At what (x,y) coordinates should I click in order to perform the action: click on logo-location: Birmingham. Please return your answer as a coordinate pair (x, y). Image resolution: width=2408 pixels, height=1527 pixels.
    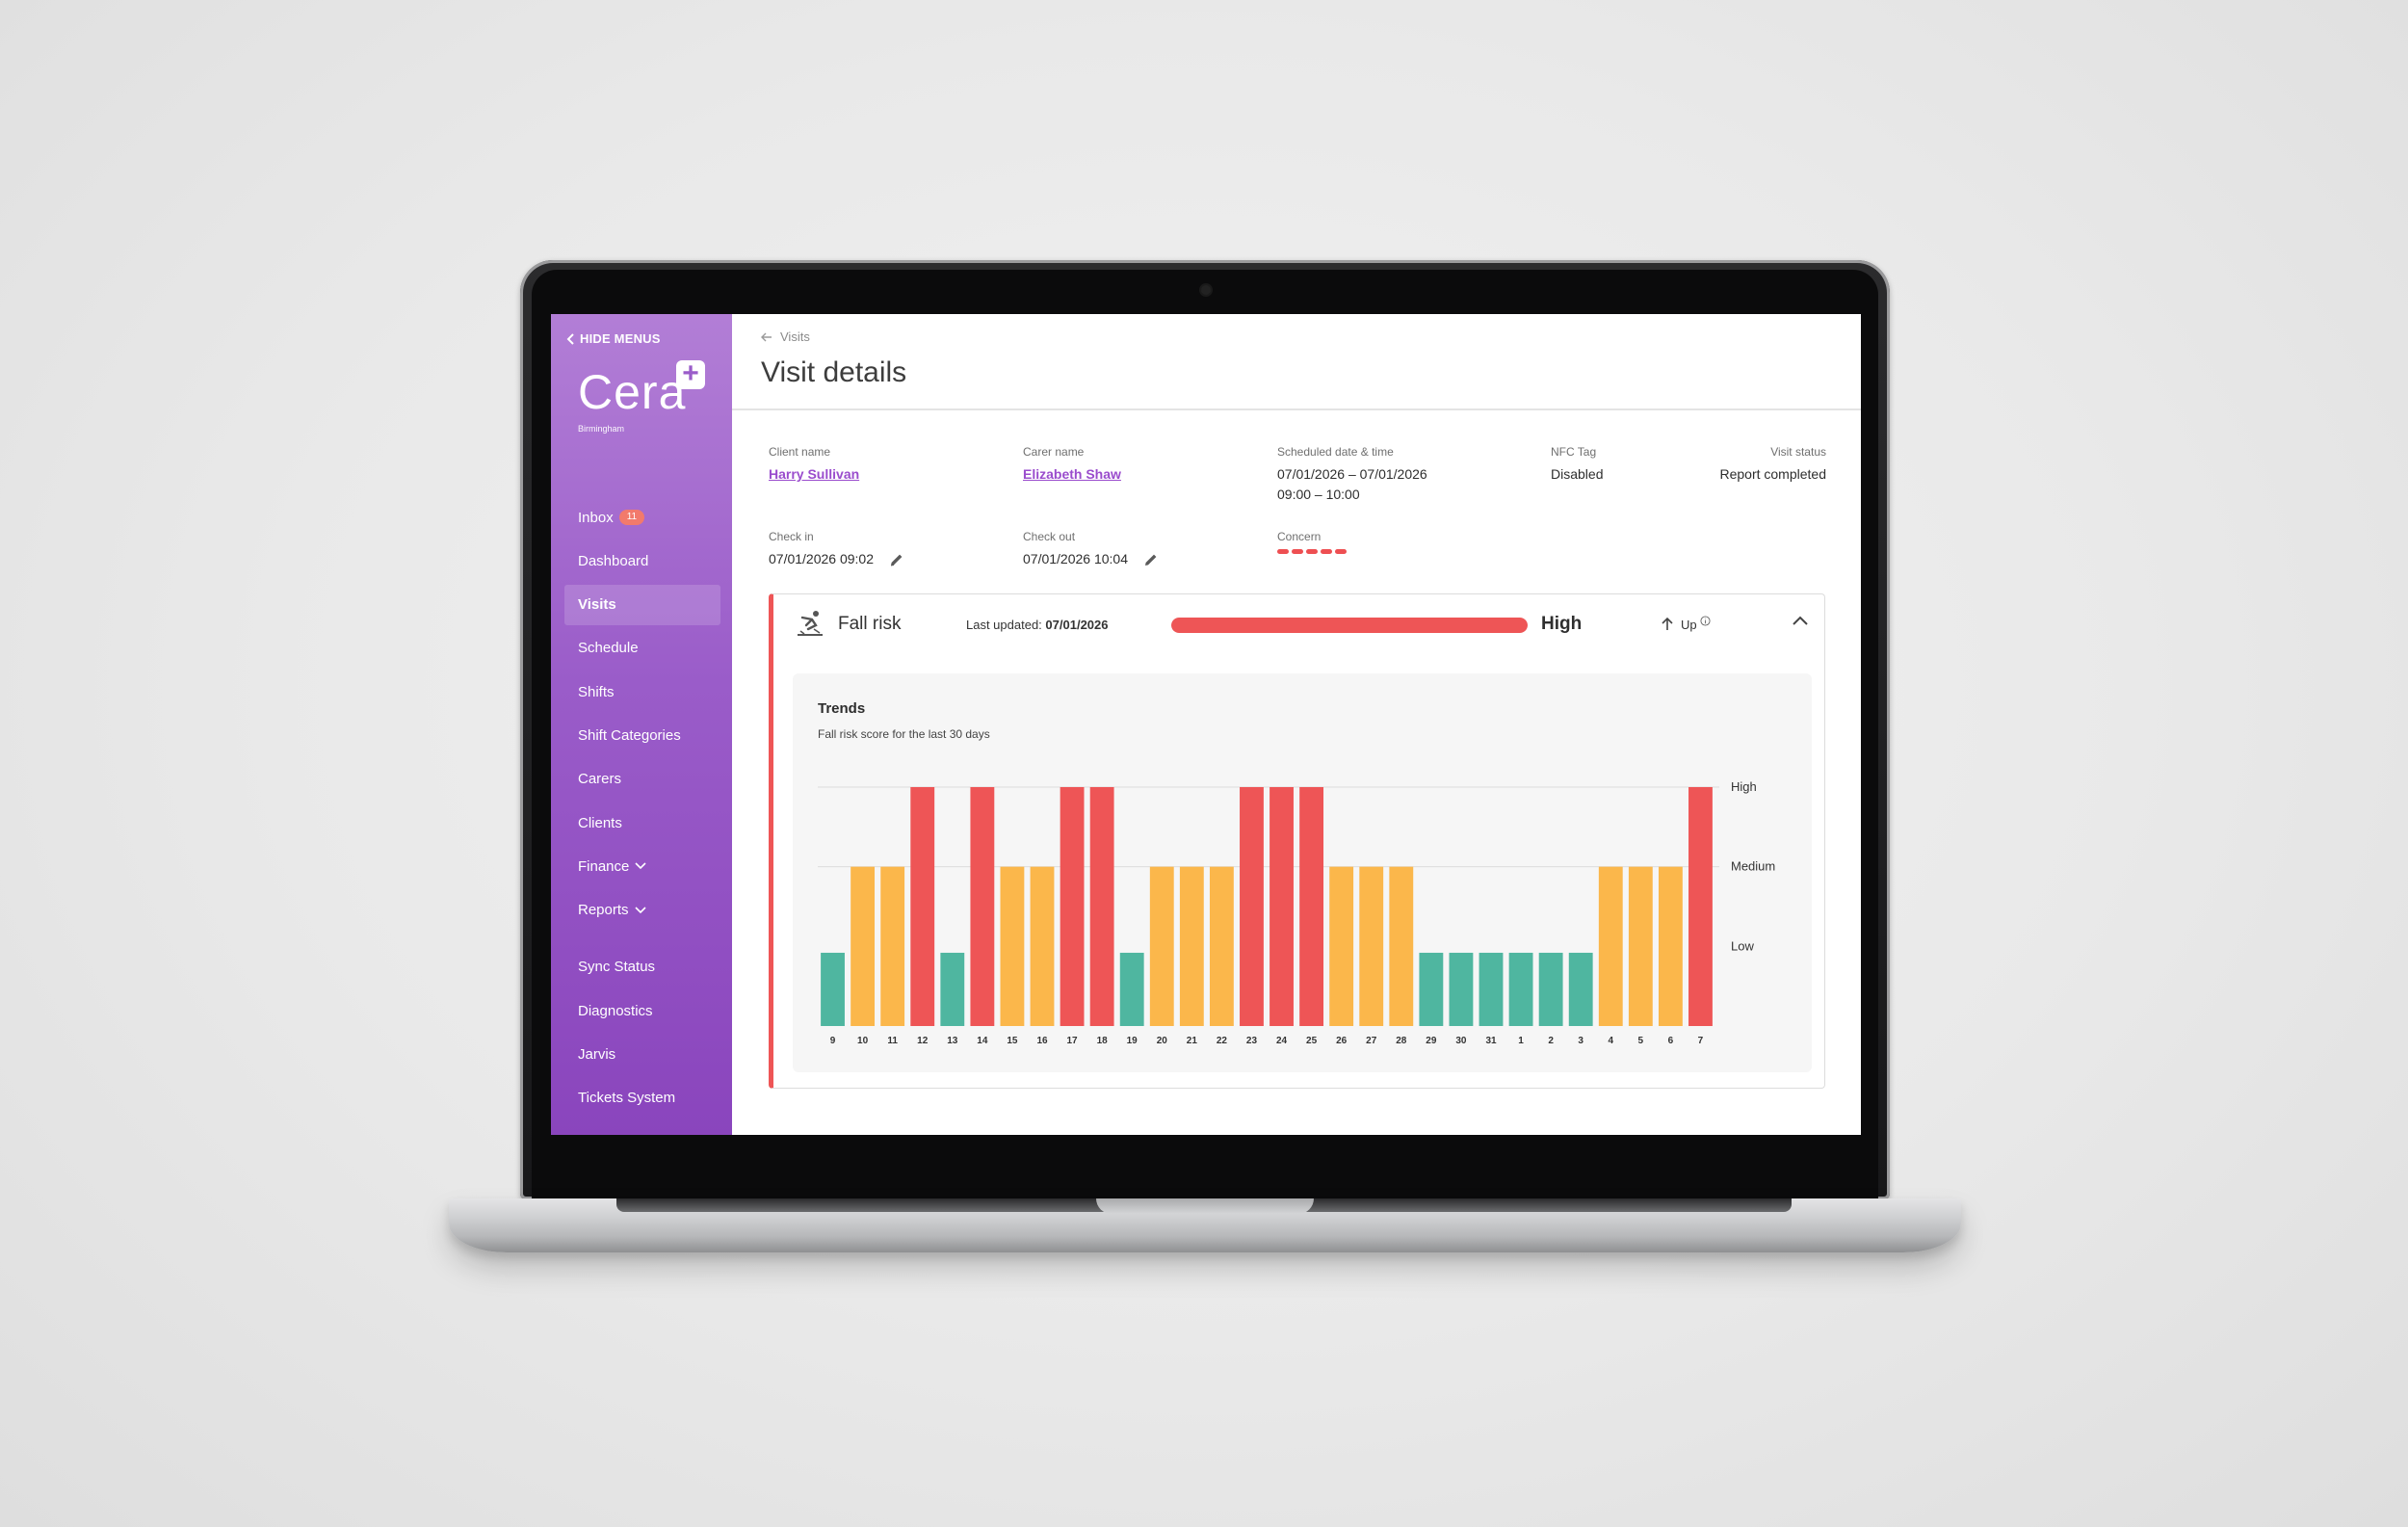
    Looking at the image, I should click on (601, 429).